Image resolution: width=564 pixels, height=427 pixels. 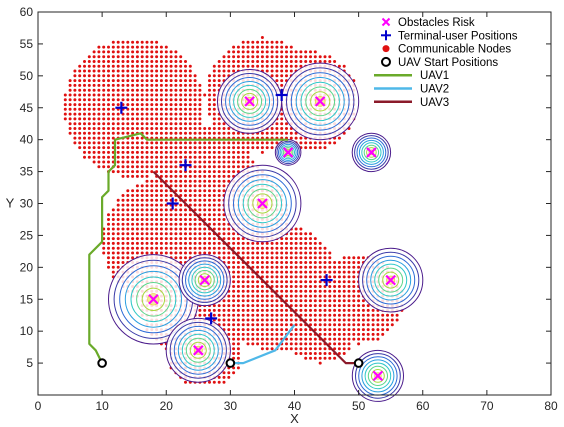 What do you see at coordinates (231, 406) in the screenshot?
I see `x-tick-label: 30` at bounding box center [231, 406].